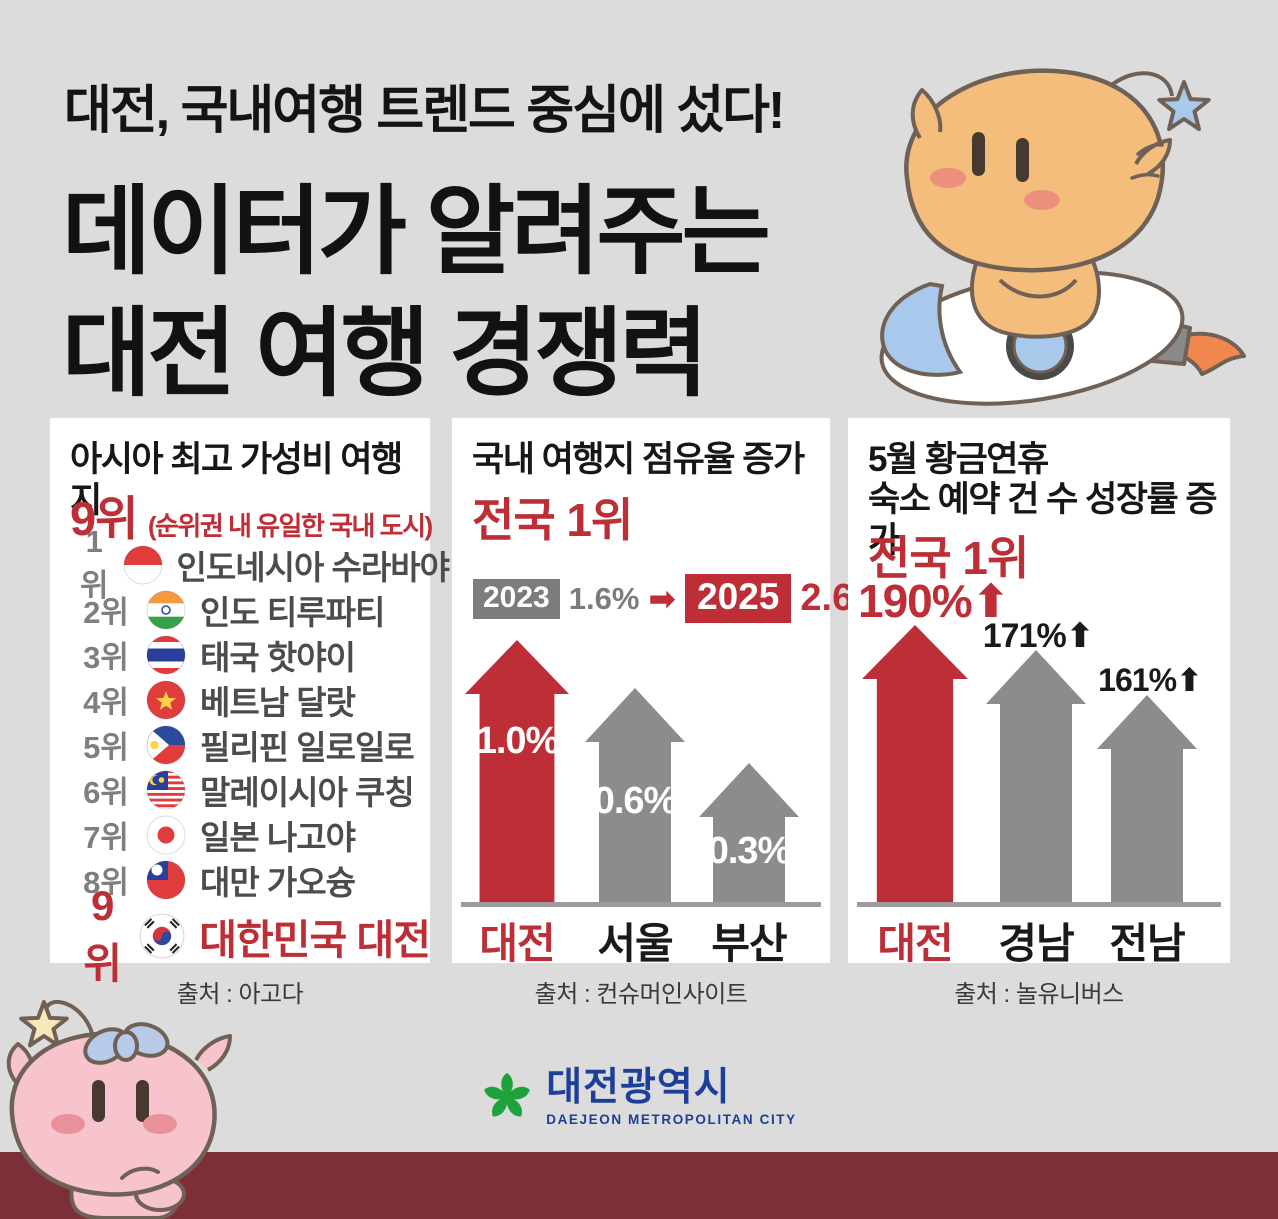  What do you see at coordinates (749, 851) in the screenshot?
I see `bar-value-busan: 0.3%` at bounding box center [749, 851].